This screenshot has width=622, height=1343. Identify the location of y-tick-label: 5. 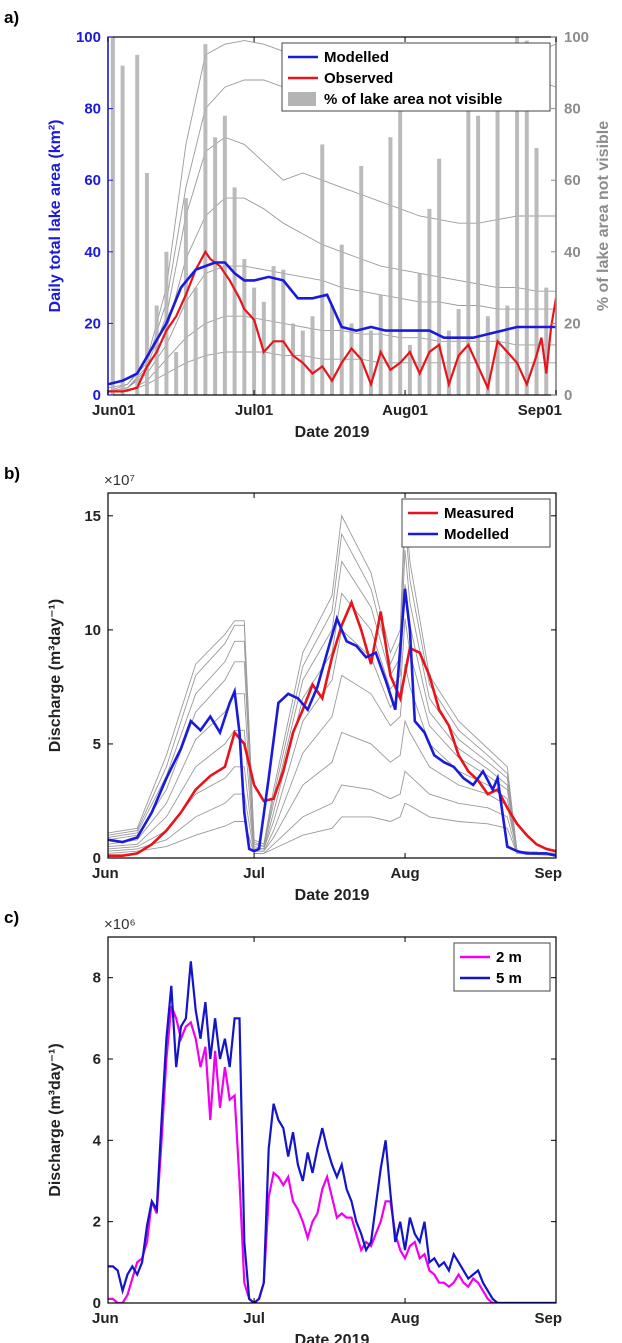
(97, 744).